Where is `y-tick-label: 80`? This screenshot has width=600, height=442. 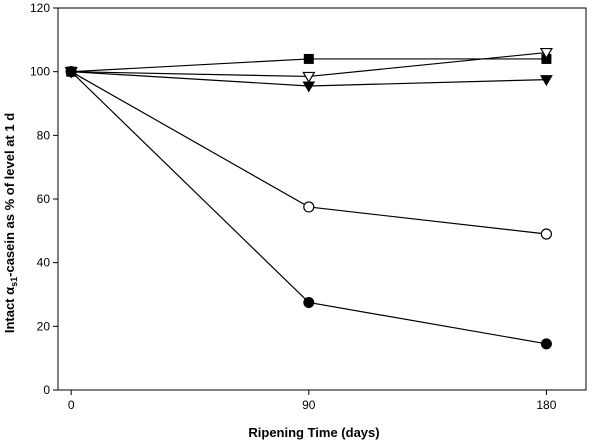 y-tick-label: 80 is located at coordinates (44, 135).